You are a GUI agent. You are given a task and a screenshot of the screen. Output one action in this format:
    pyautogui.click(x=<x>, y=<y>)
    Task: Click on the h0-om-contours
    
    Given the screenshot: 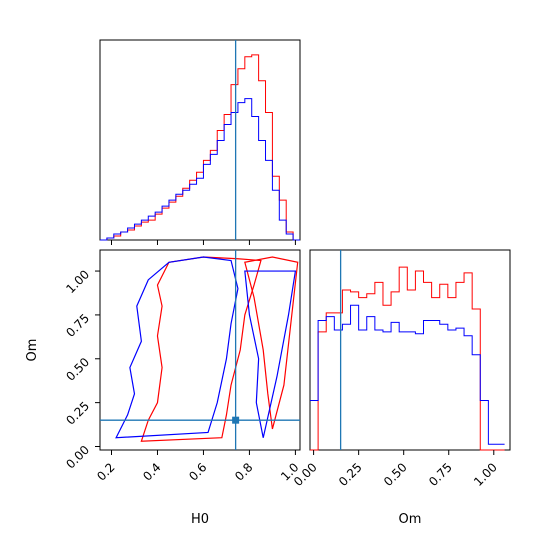 What is the action you would take?
    pyautogui.click(x=207, y=349)
    